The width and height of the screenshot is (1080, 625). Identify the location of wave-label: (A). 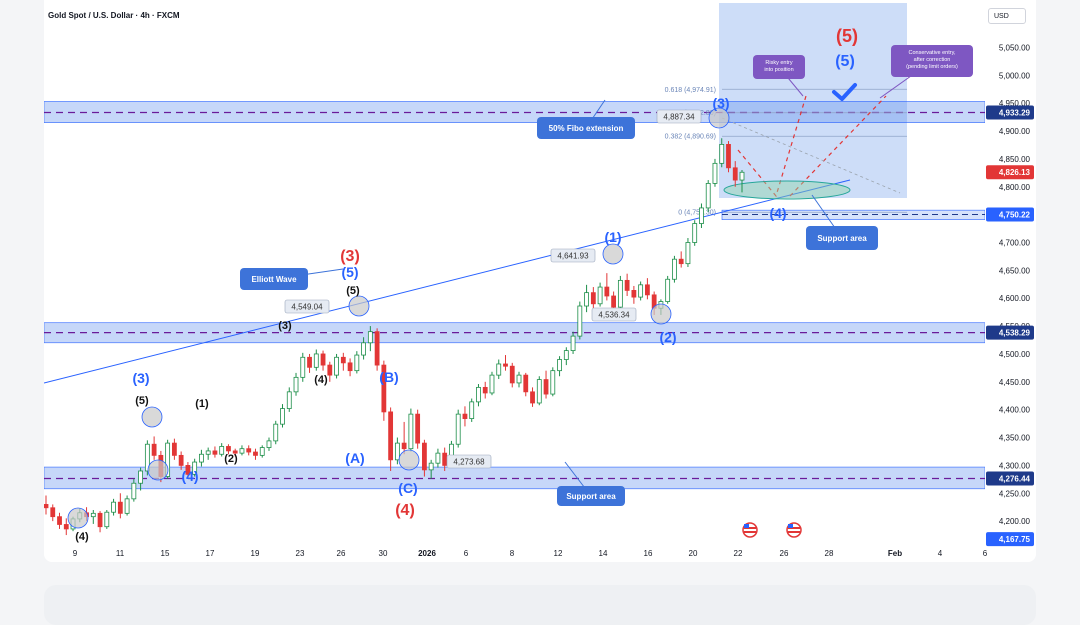
(354, 458).